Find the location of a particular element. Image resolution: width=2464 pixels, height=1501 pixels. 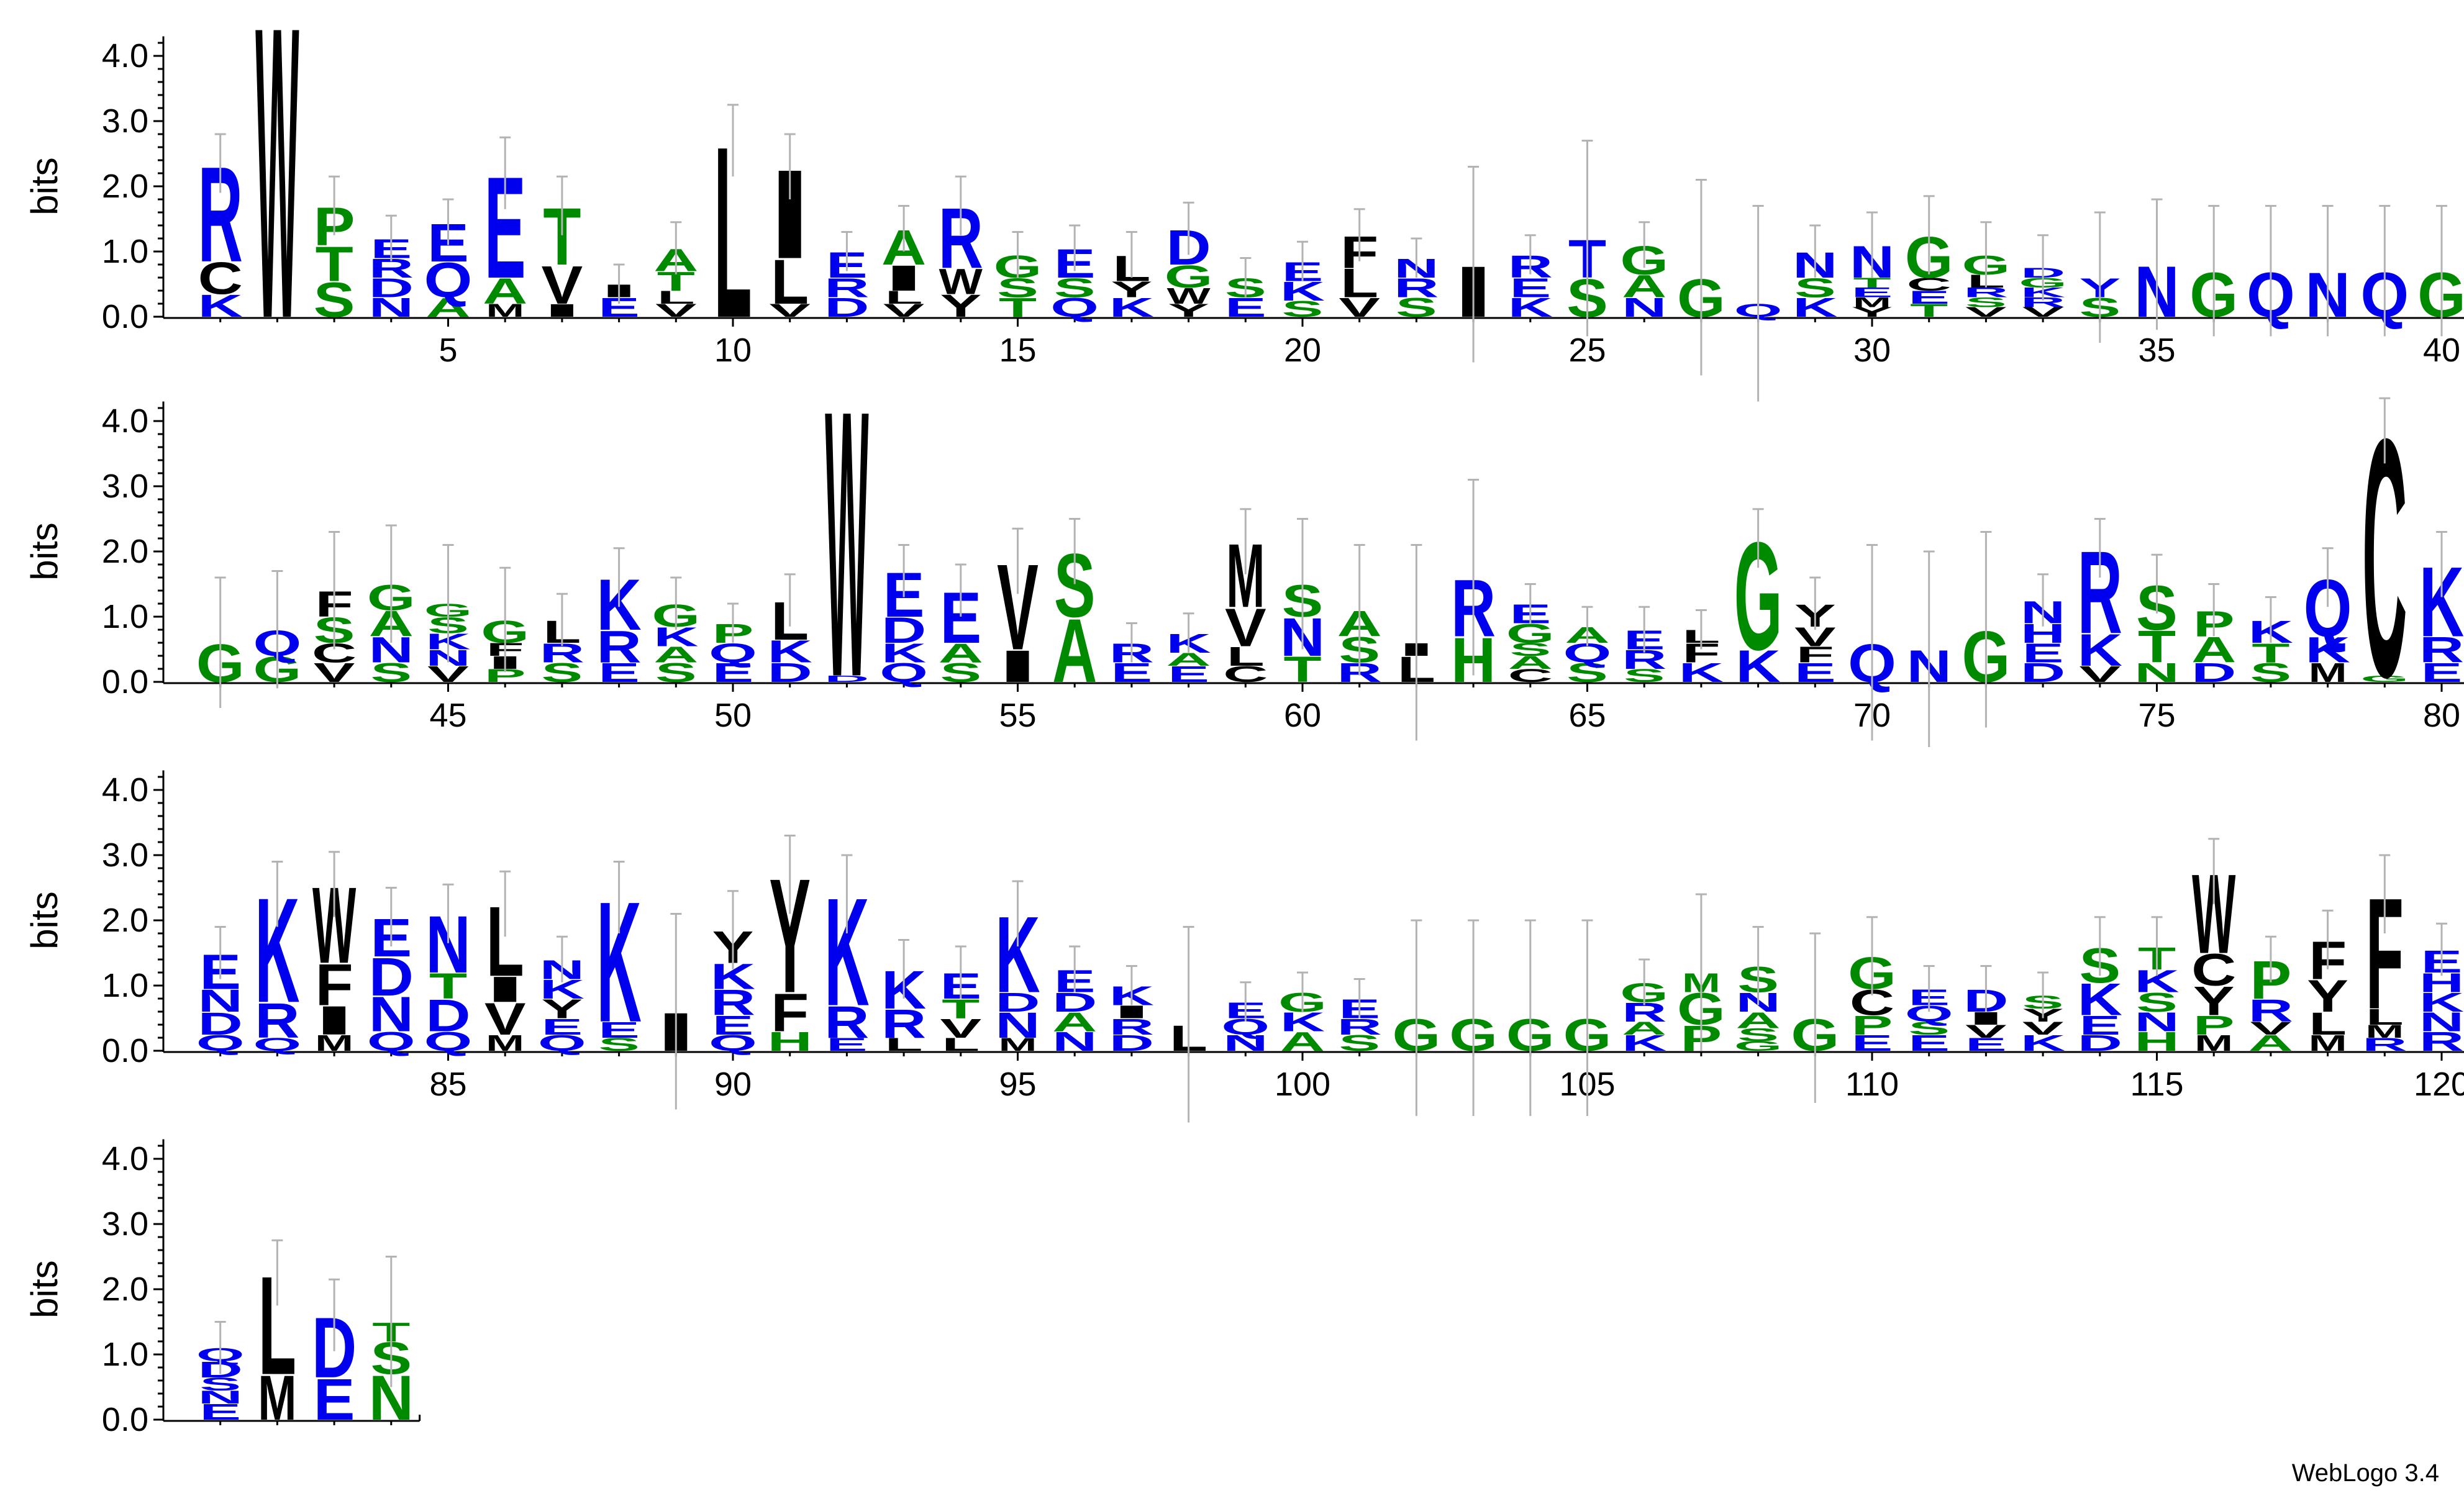

logo-letter: G is located at coordinates (1189, 276).